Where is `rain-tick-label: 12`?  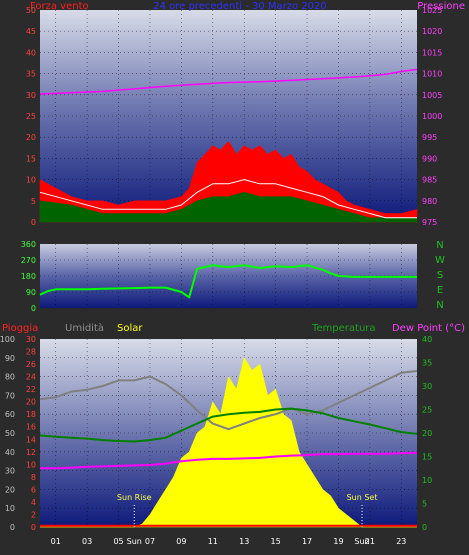
rain-tick-label: 12 is located at coordinates (31, 452).